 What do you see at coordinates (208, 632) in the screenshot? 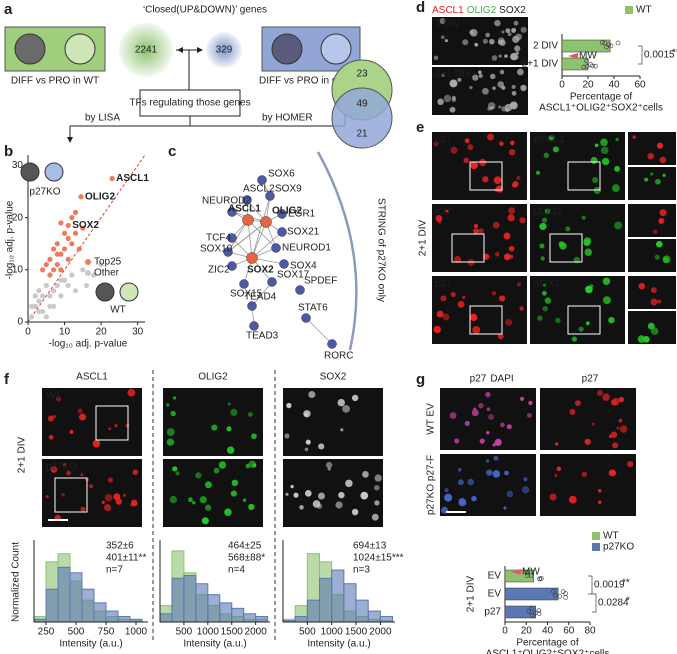
I see `x-tick-label: 1000` at bounding box center [208, 632].